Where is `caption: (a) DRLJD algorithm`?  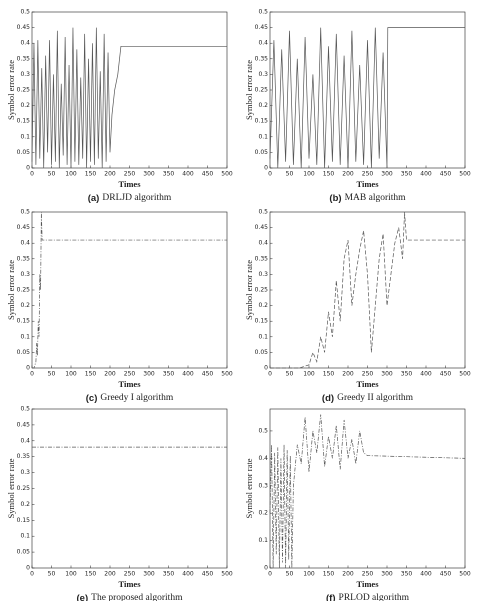 caption: (a) DRLJD algorithm is located at coordinates (130, 198).